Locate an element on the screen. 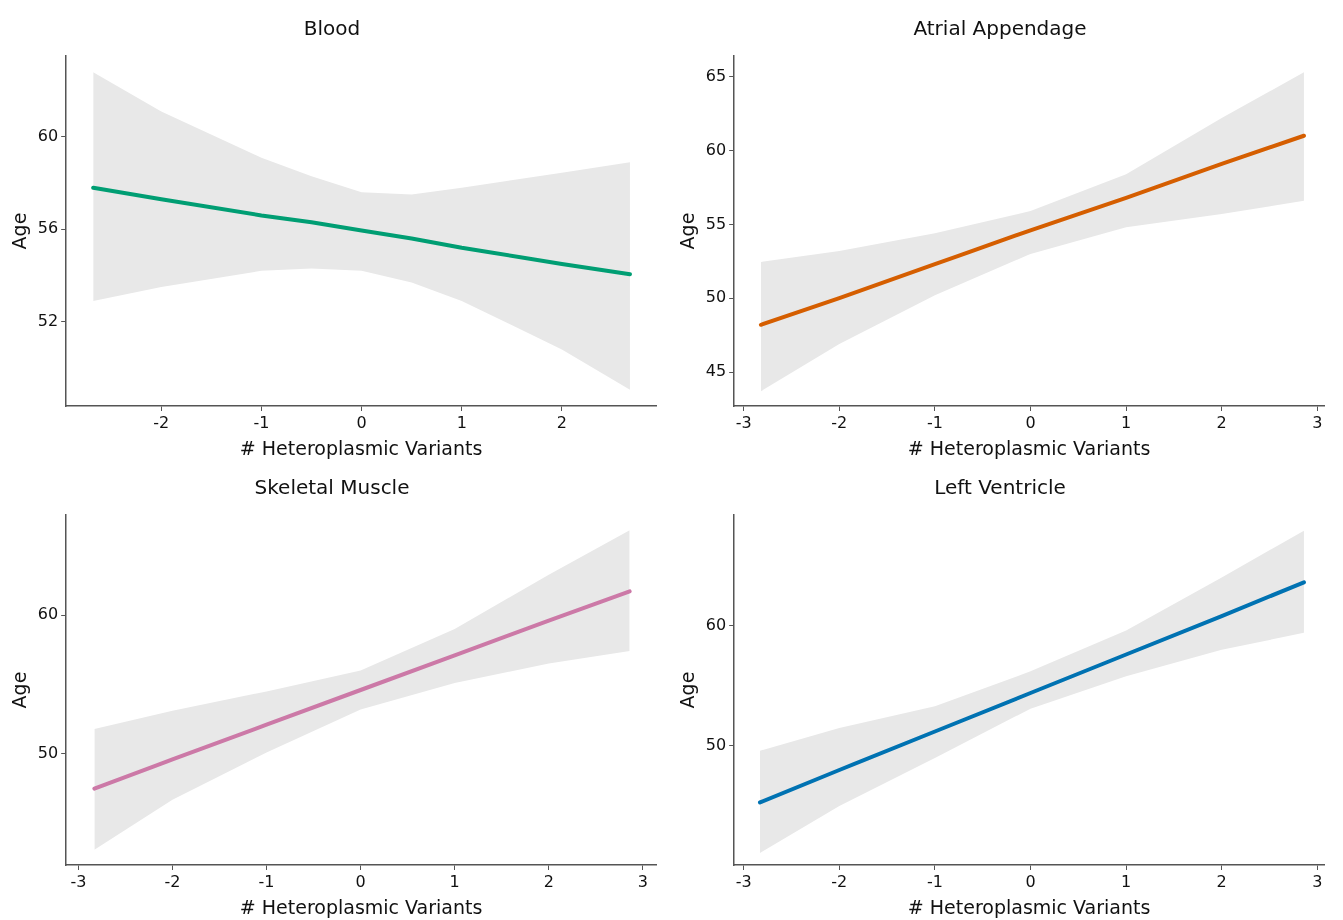  y-tick-label: 65 is located at coordinates (716, 75).